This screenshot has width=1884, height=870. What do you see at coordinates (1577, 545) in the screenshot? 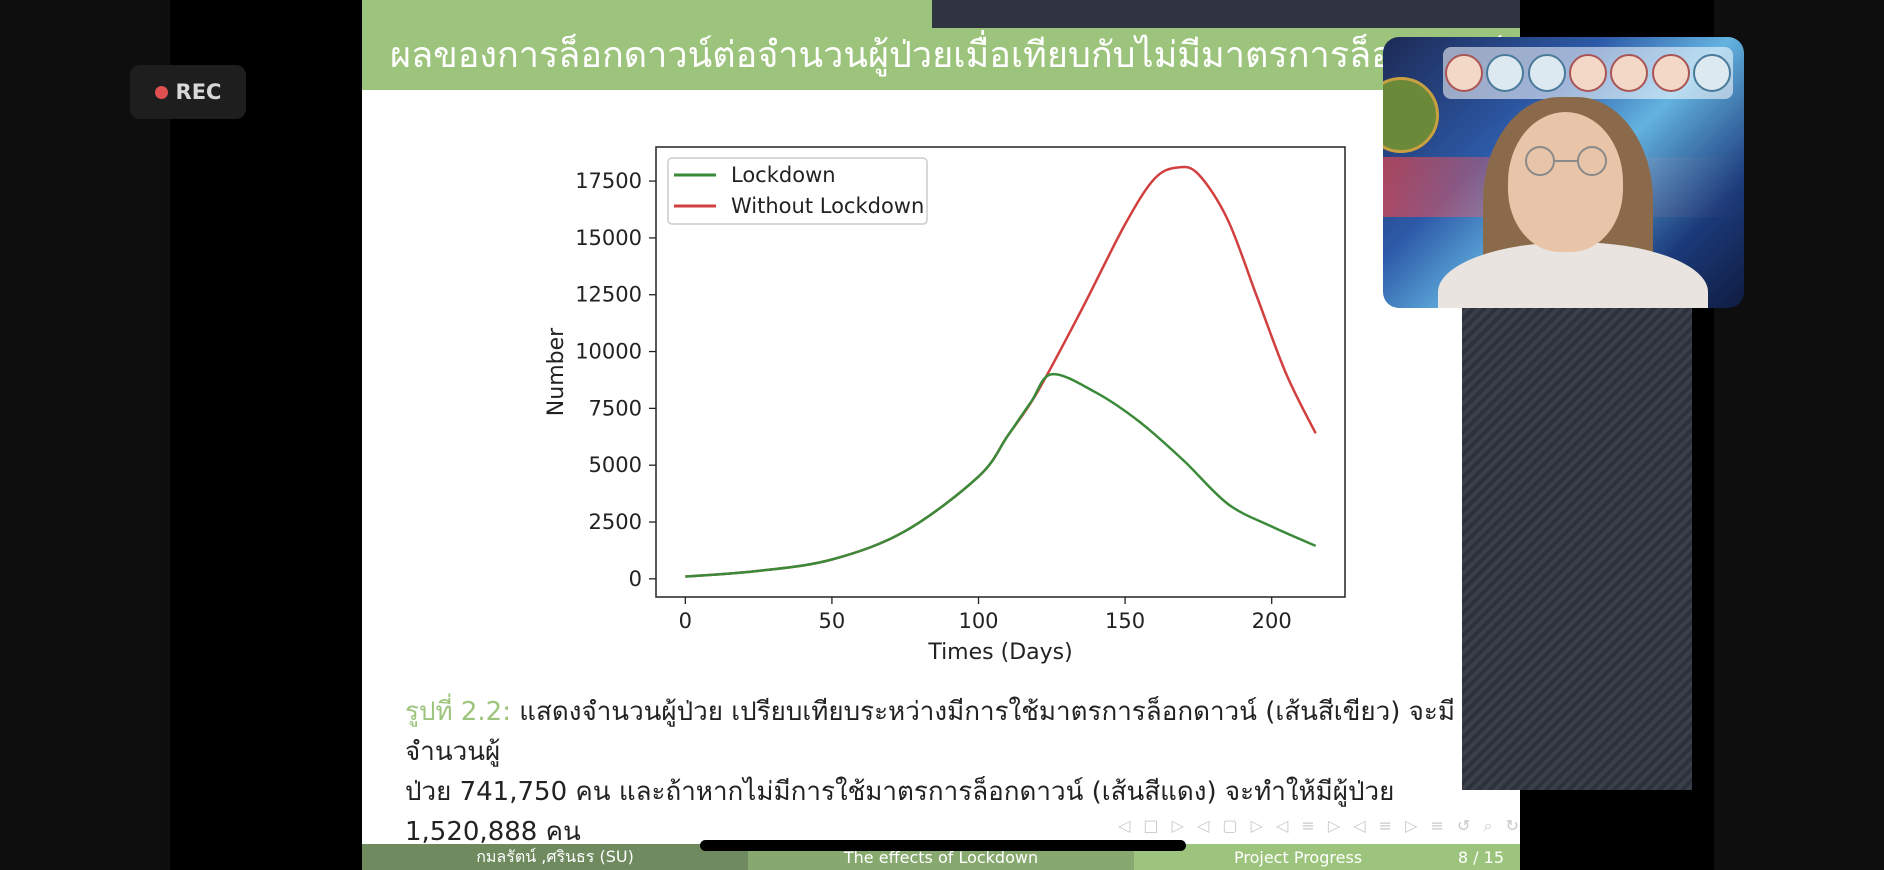
I see `side-panel` at bounding box center [1577, 545].